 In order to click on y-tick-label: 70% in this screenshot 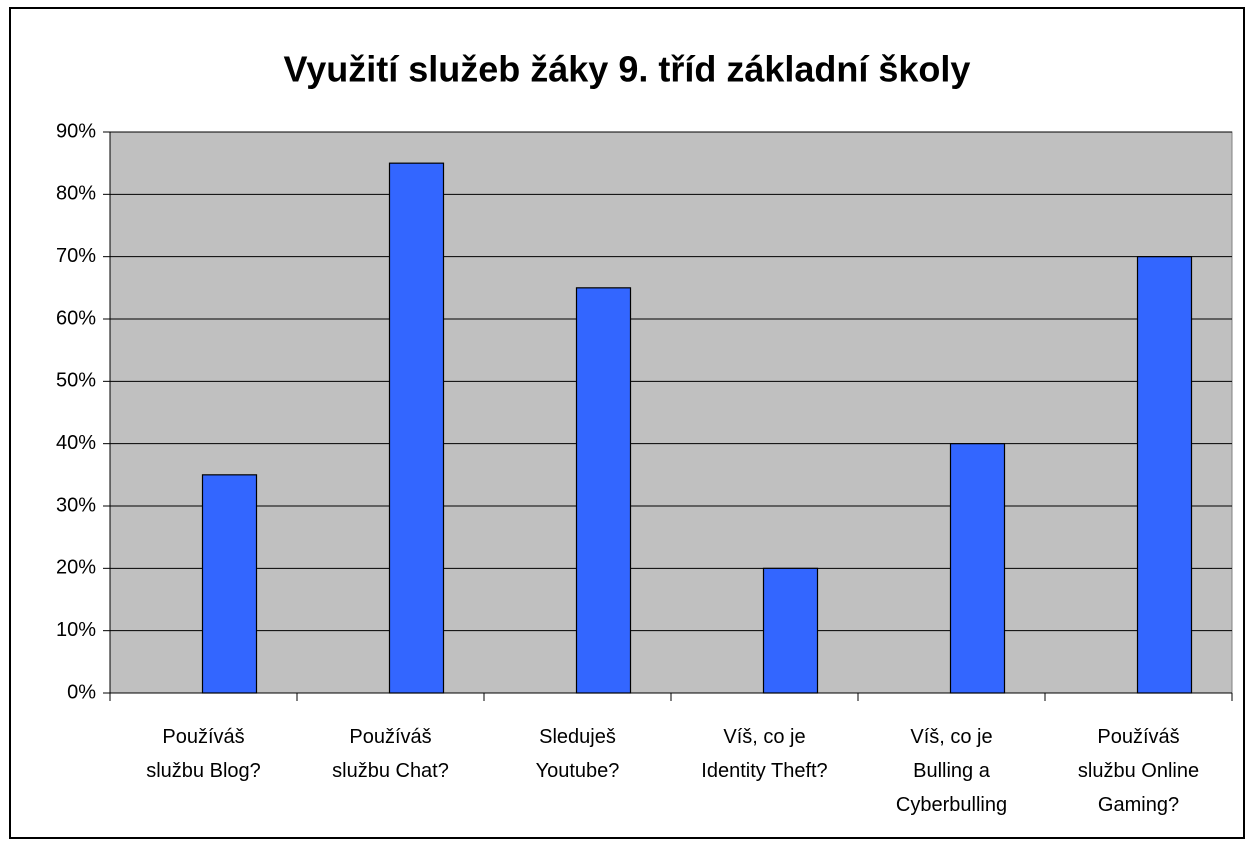, I will do `click(76, 256)`.